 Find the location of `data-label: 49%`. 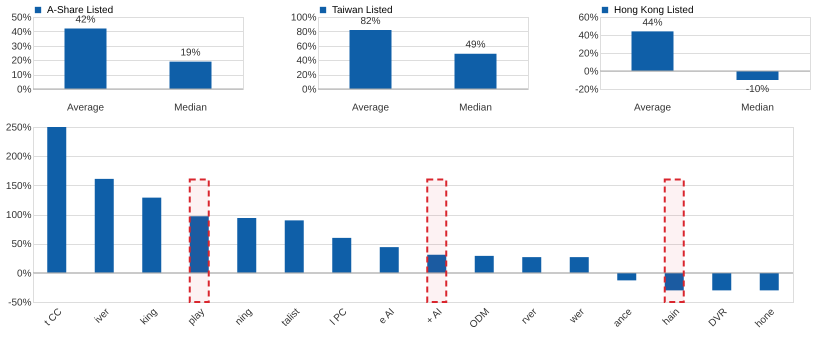

data-label: 49% is located at coordinates (475, 45).